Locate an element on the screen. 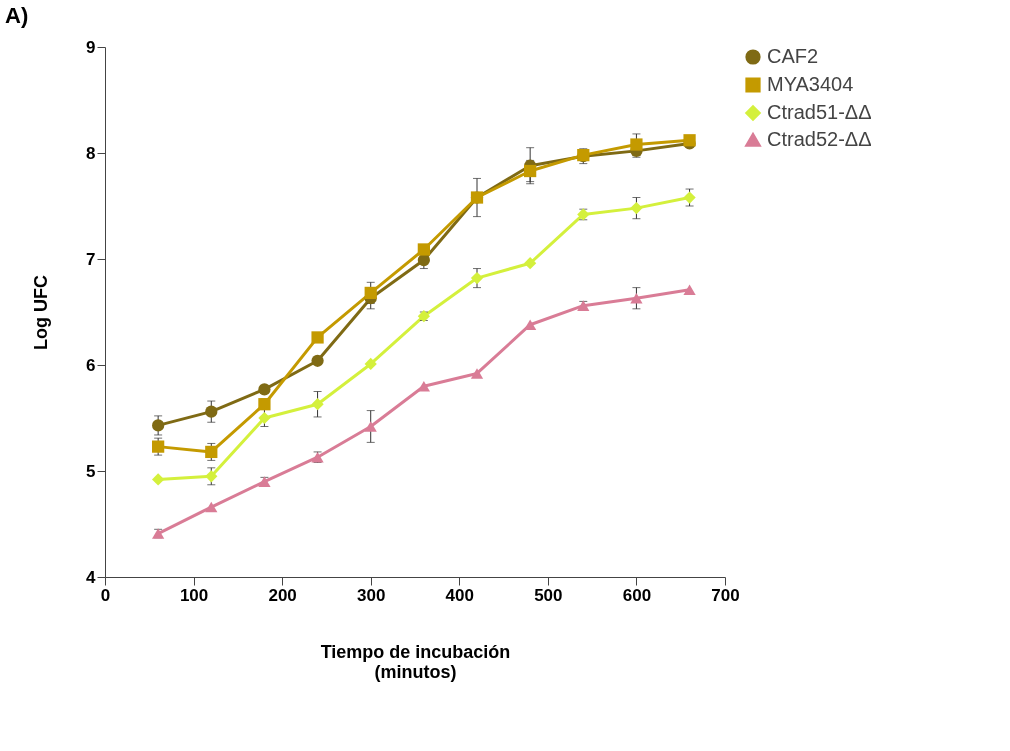  legend-label: Ctrad51-ΔΔ is located at coordinates (819, 112).